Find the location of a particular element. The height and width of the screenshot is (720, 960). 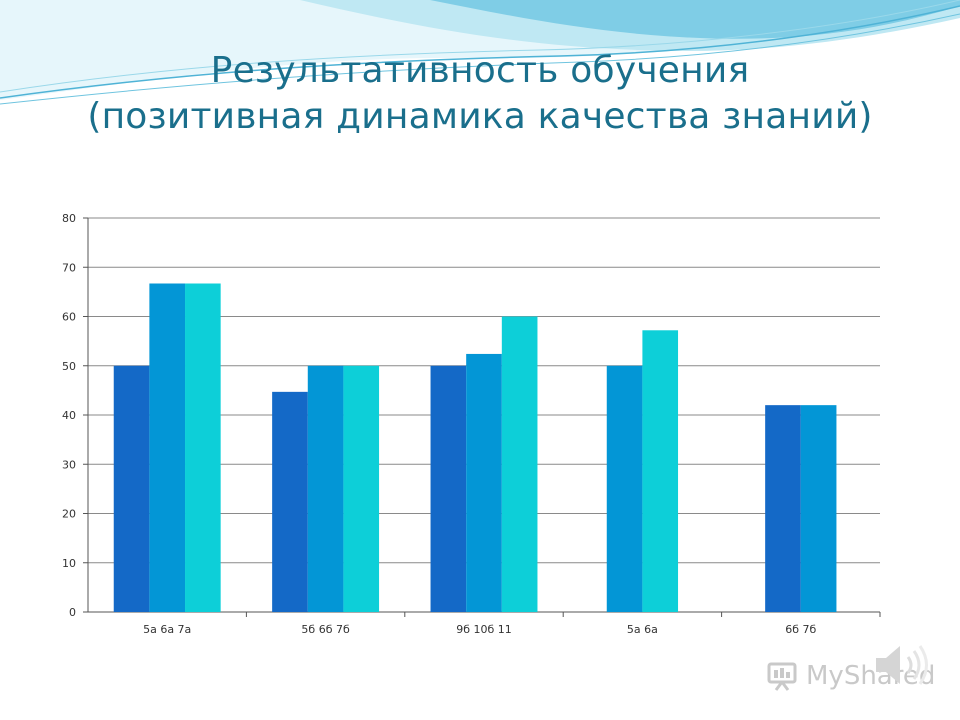

speaker-icon is located at coordinates (905, 665).